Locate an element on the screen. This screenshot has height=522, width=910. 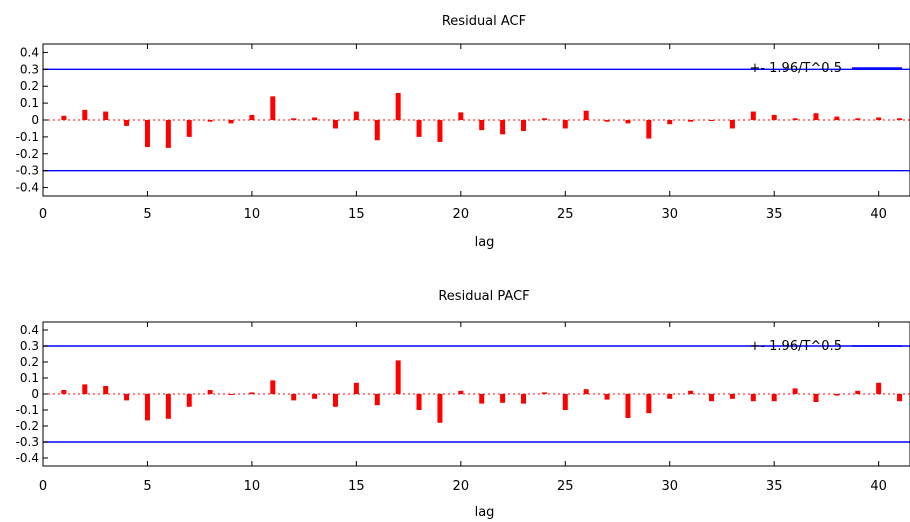
pacf-bars is located at coordinates (482, 391).